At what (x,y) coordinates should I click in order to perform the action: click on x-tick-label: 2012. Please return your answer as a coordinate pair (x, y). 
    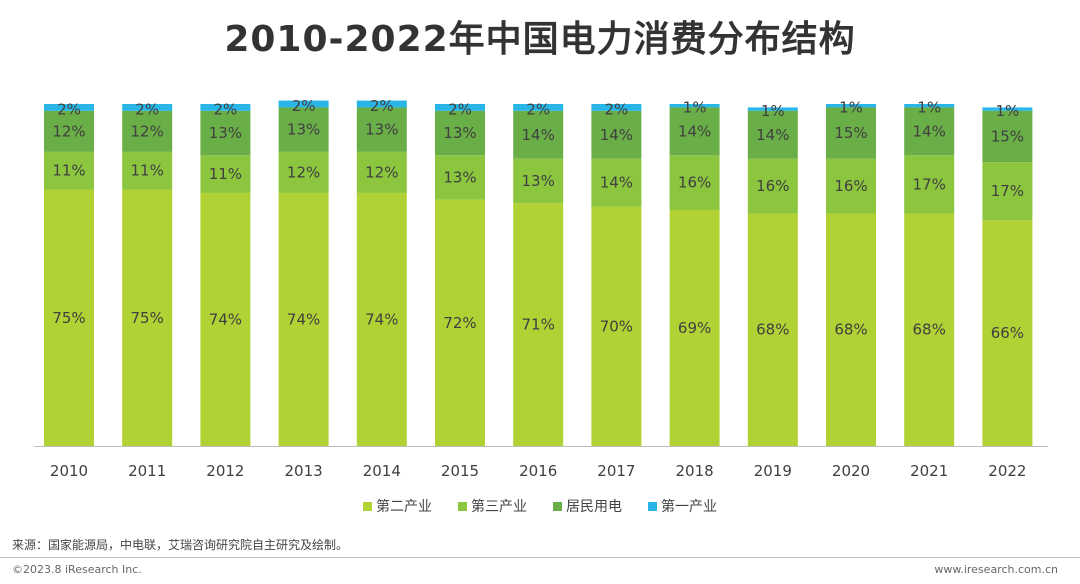
    Looking at the image, I should click on (225, 471).